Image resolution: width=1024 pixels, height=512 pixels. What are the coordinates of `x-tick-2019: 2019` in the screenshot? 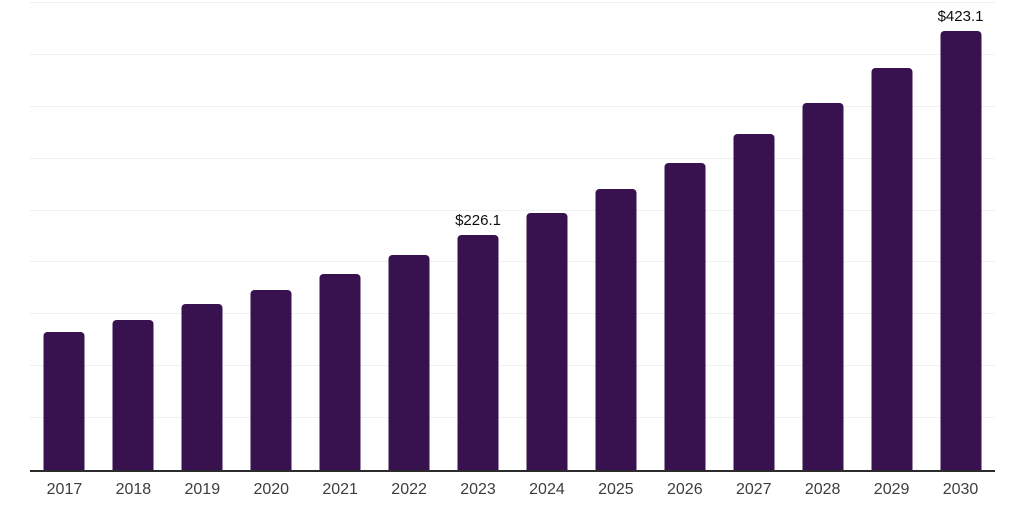 It's located at (202, 489).